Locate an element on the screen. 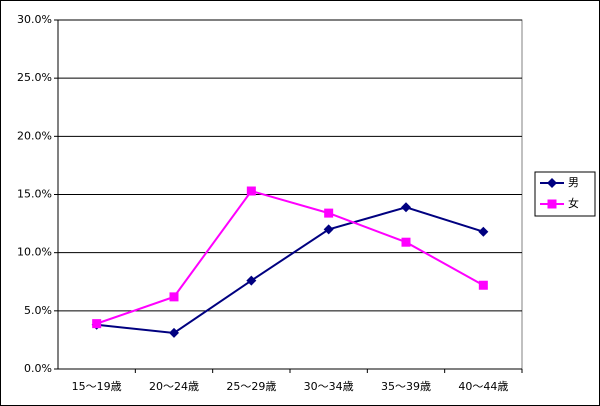 Image resolution: width=600 pixels, height=406 pixels. y-tick-label: 15.0% is located at coordinates (34, 194).